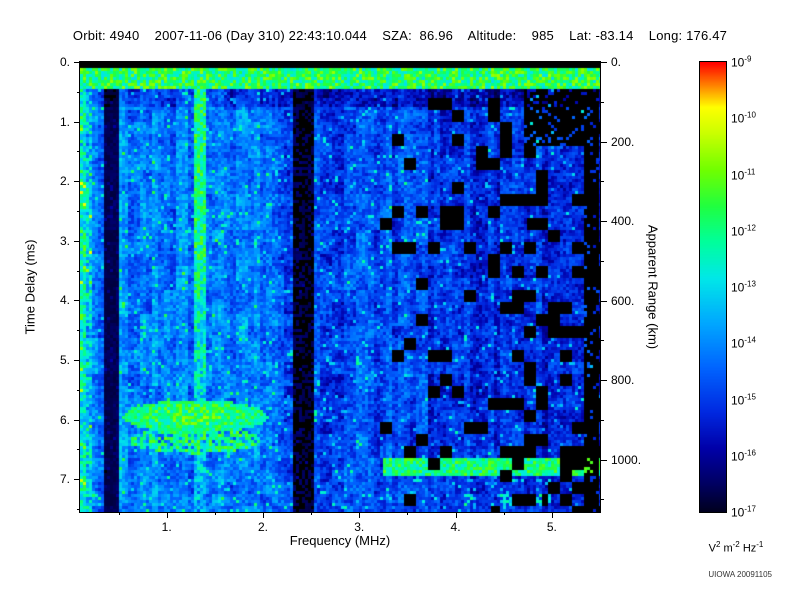  Describe the element at coordinates (64, 300) in the screenshot. I see `y-axis-tick-label: 4.` at that location.